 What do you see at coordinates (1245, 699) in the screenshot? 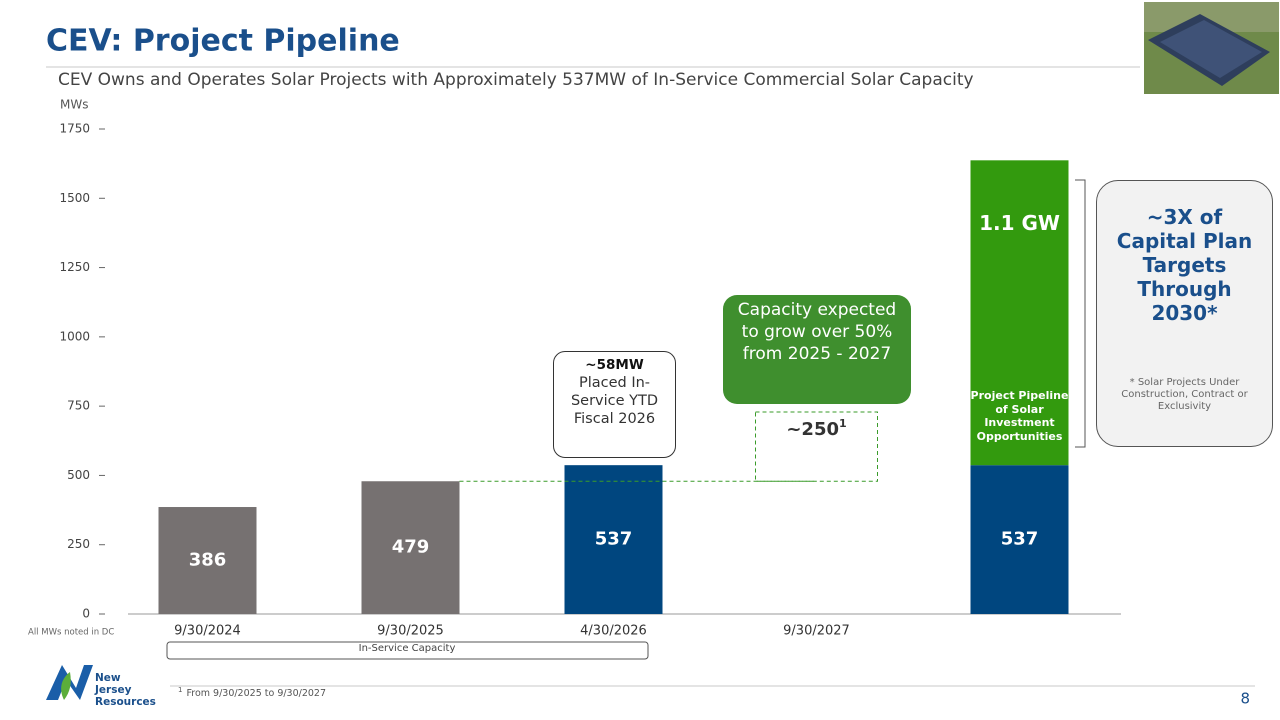
I see `page-number: 8` at bounding box center [1245, 699].